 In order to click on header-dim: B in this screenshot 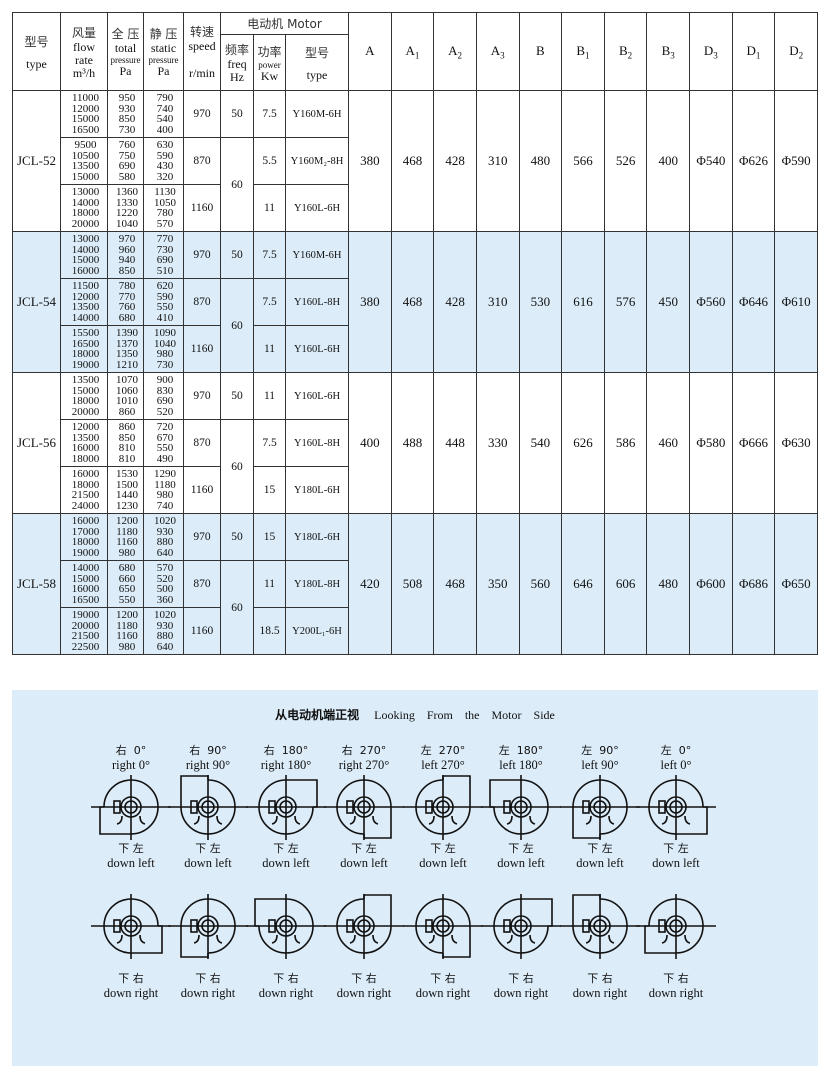, I will do `click(540, 51)`.